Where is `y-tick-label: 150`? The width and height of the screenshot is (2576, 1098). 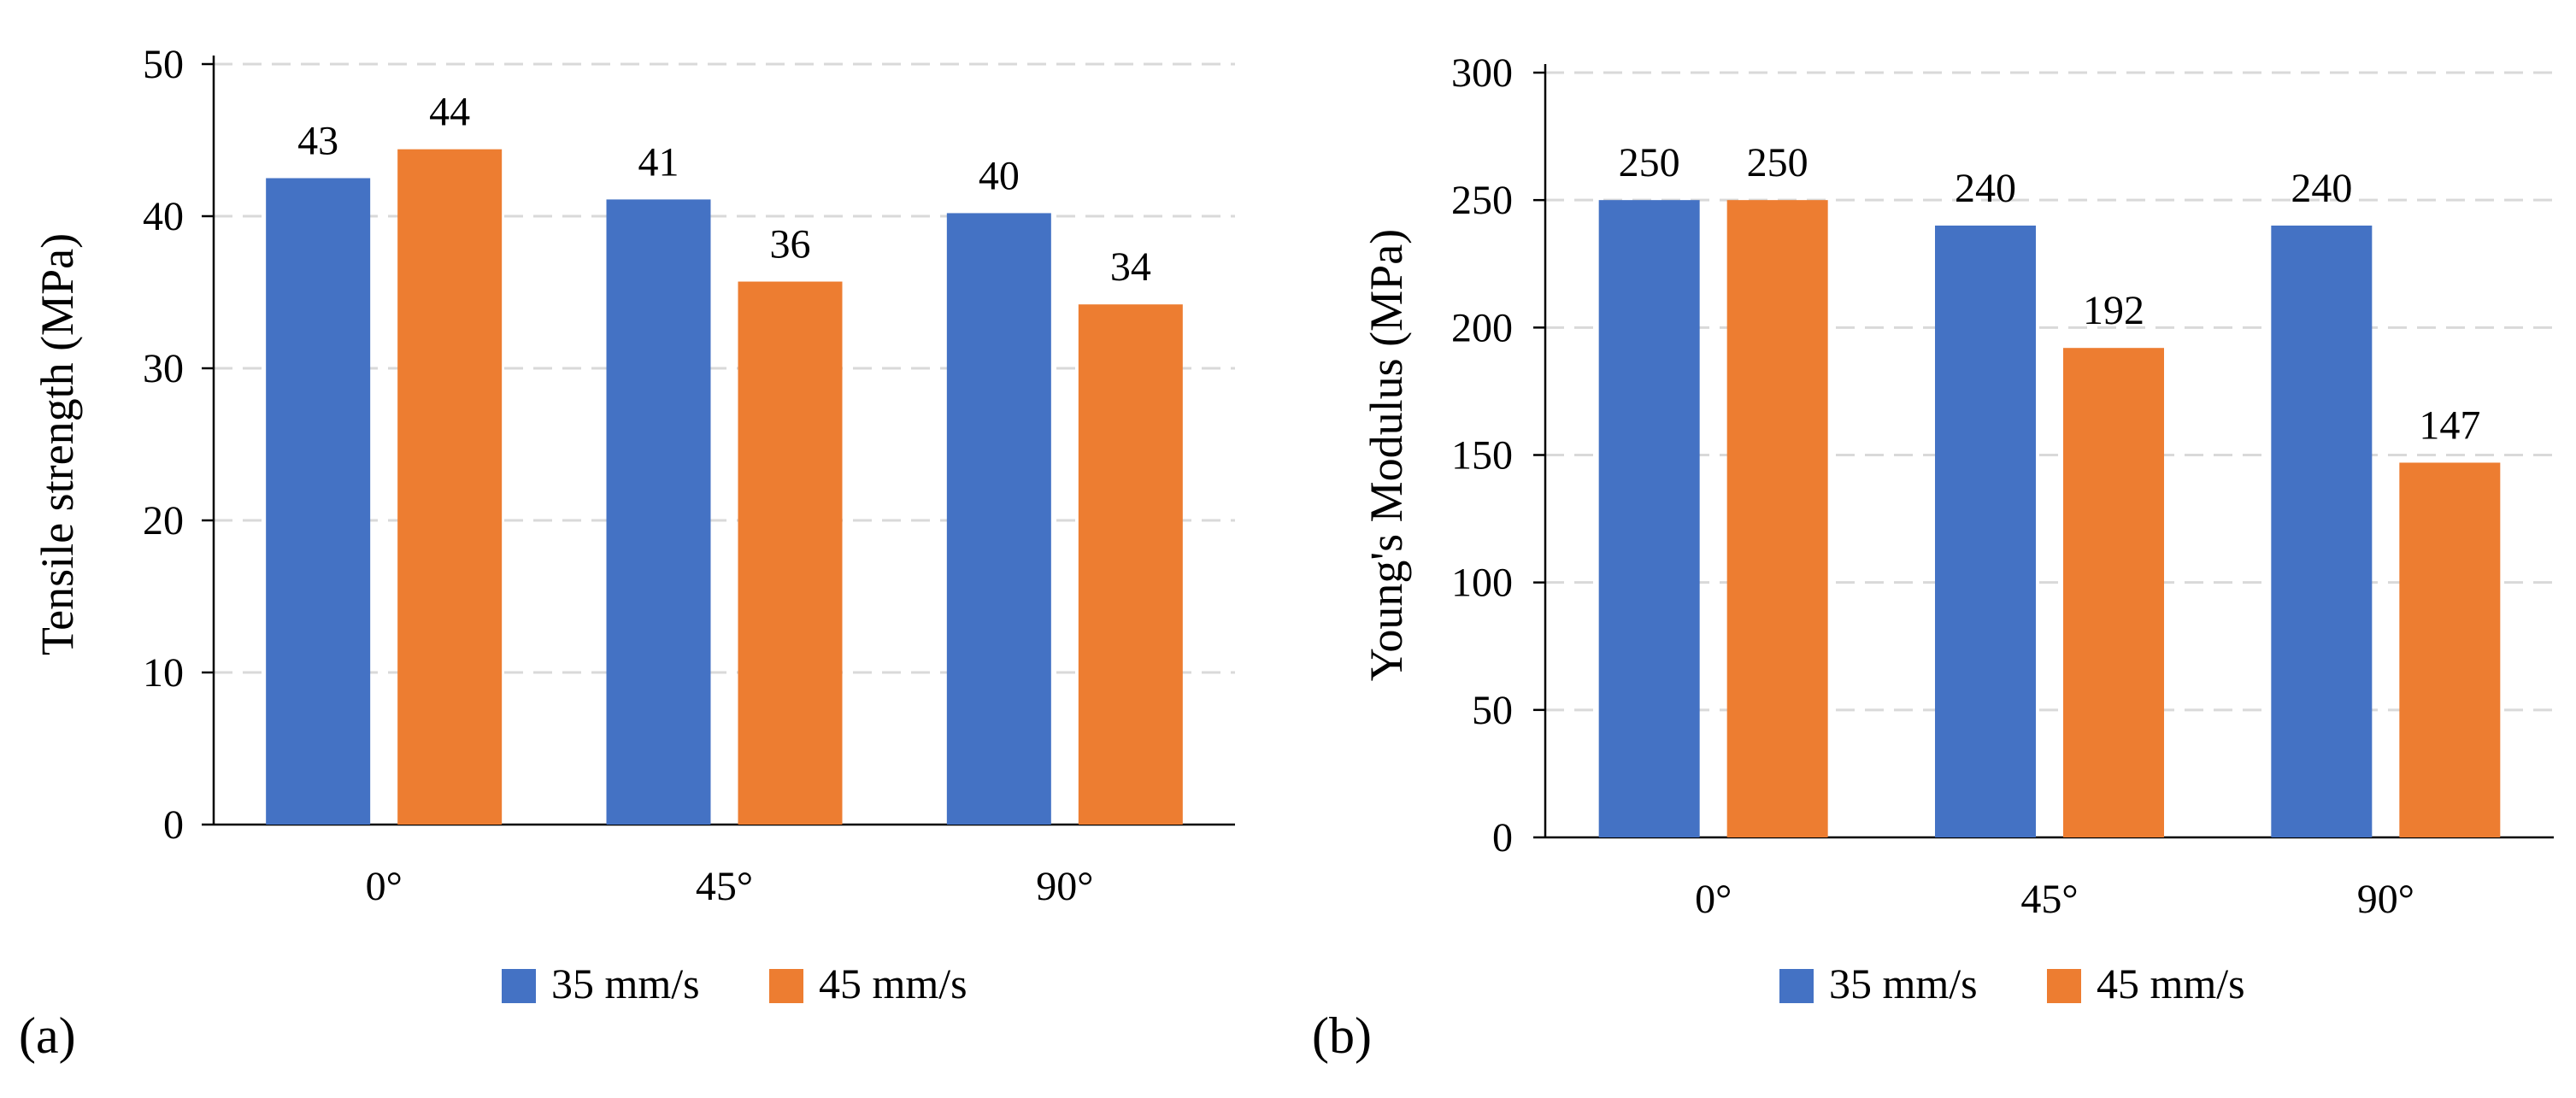
y-tick-label: 150 is located at coordinates (1482, 456).